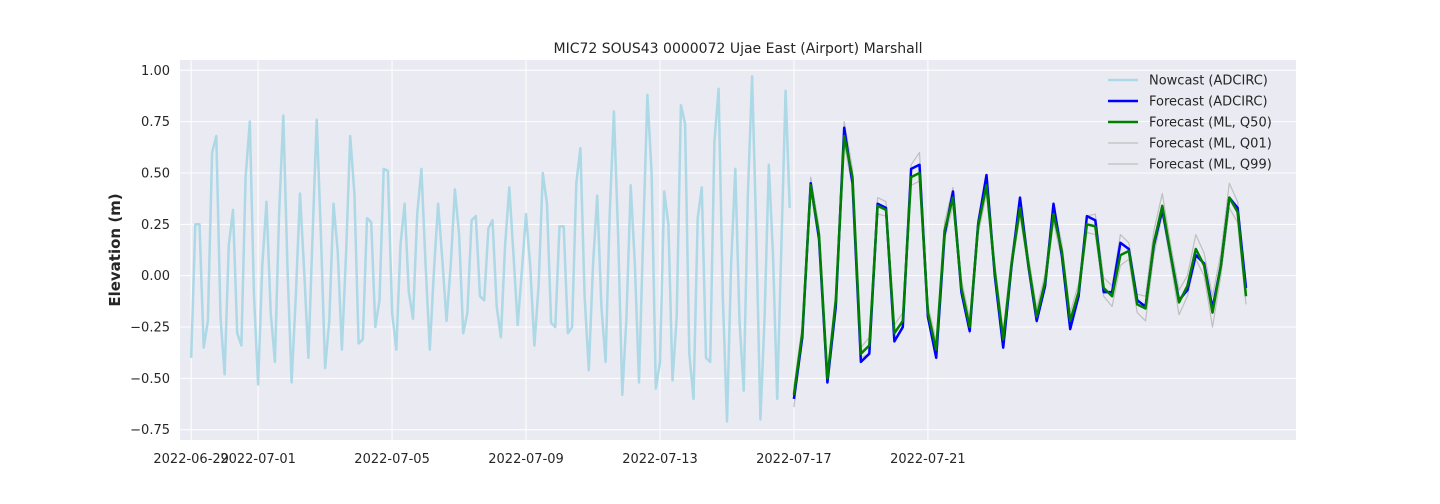 Image resolution: width=1440 pixels, height=504 pixels. I want to click on legend-label: Forecast (ML, Q01), so click(1210, 144).